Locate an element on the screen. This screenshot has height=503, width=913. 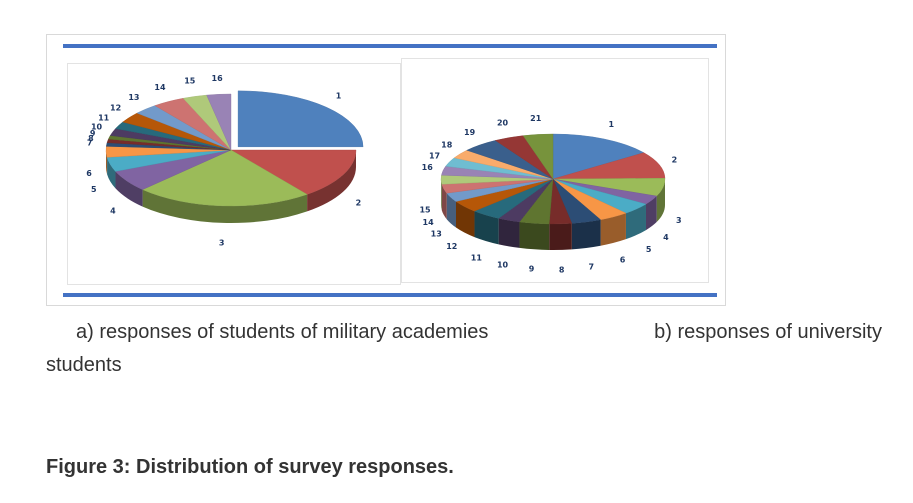
pie-a-label-10: 10 is located at coordinates (97, 126).